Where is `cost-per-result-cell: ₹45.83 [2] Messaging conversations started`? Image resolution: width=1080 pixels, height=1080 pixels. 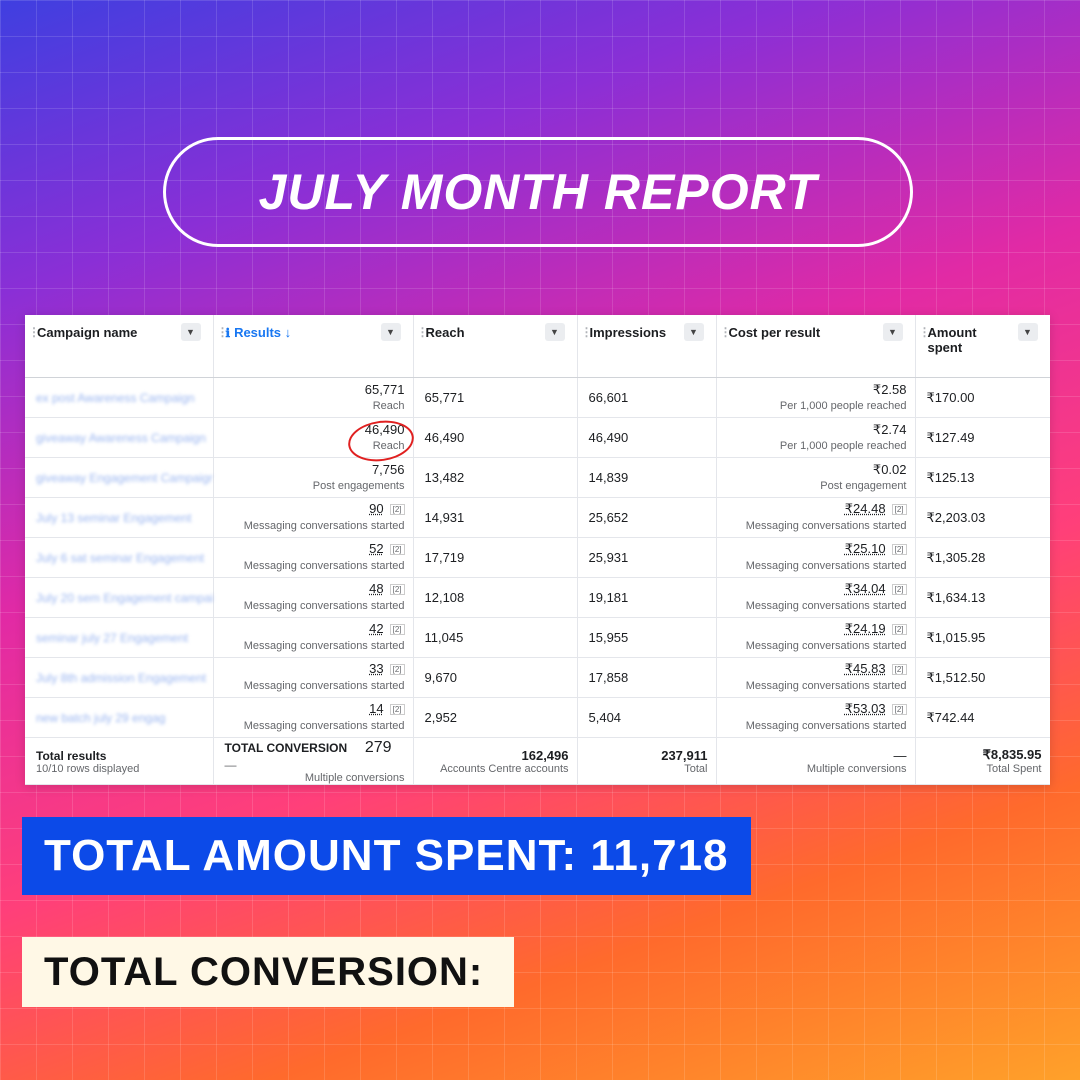 cost-per-result-cell: ₹45.83 [2] Messaging conversations started is located at coordinates (816, 677).